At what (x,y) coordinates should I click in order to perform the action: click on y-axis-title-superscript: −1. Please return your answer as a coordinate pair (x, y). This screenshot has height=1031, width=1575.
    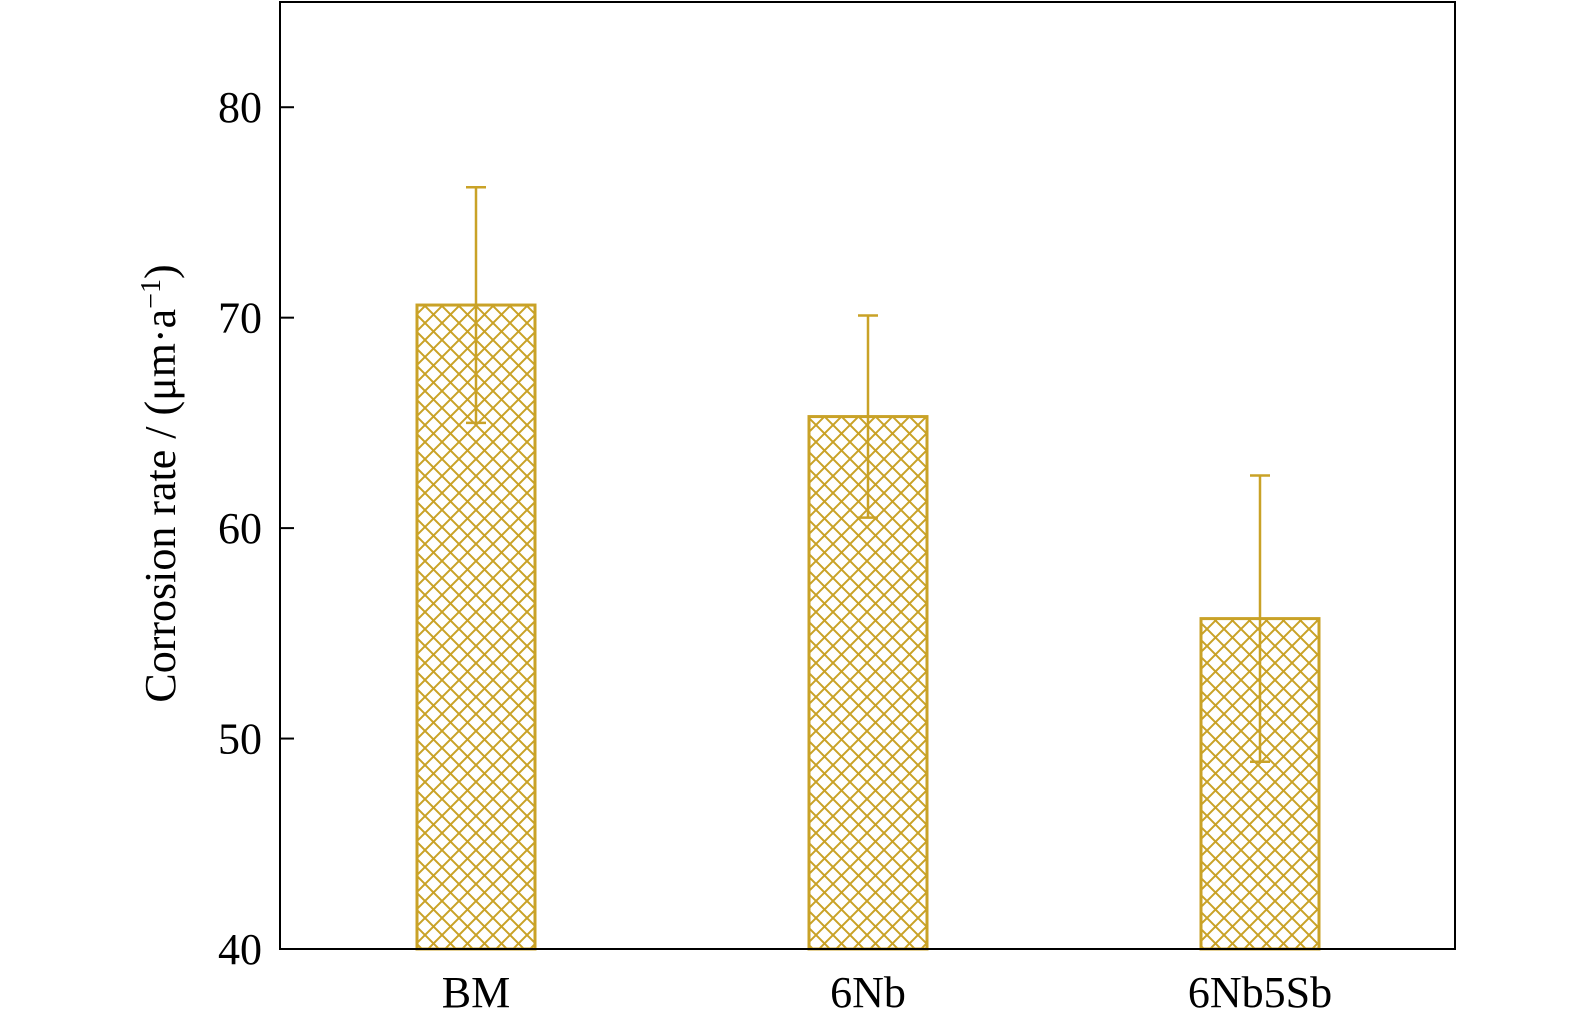
    Looking at the image, I should click on (151, 294).